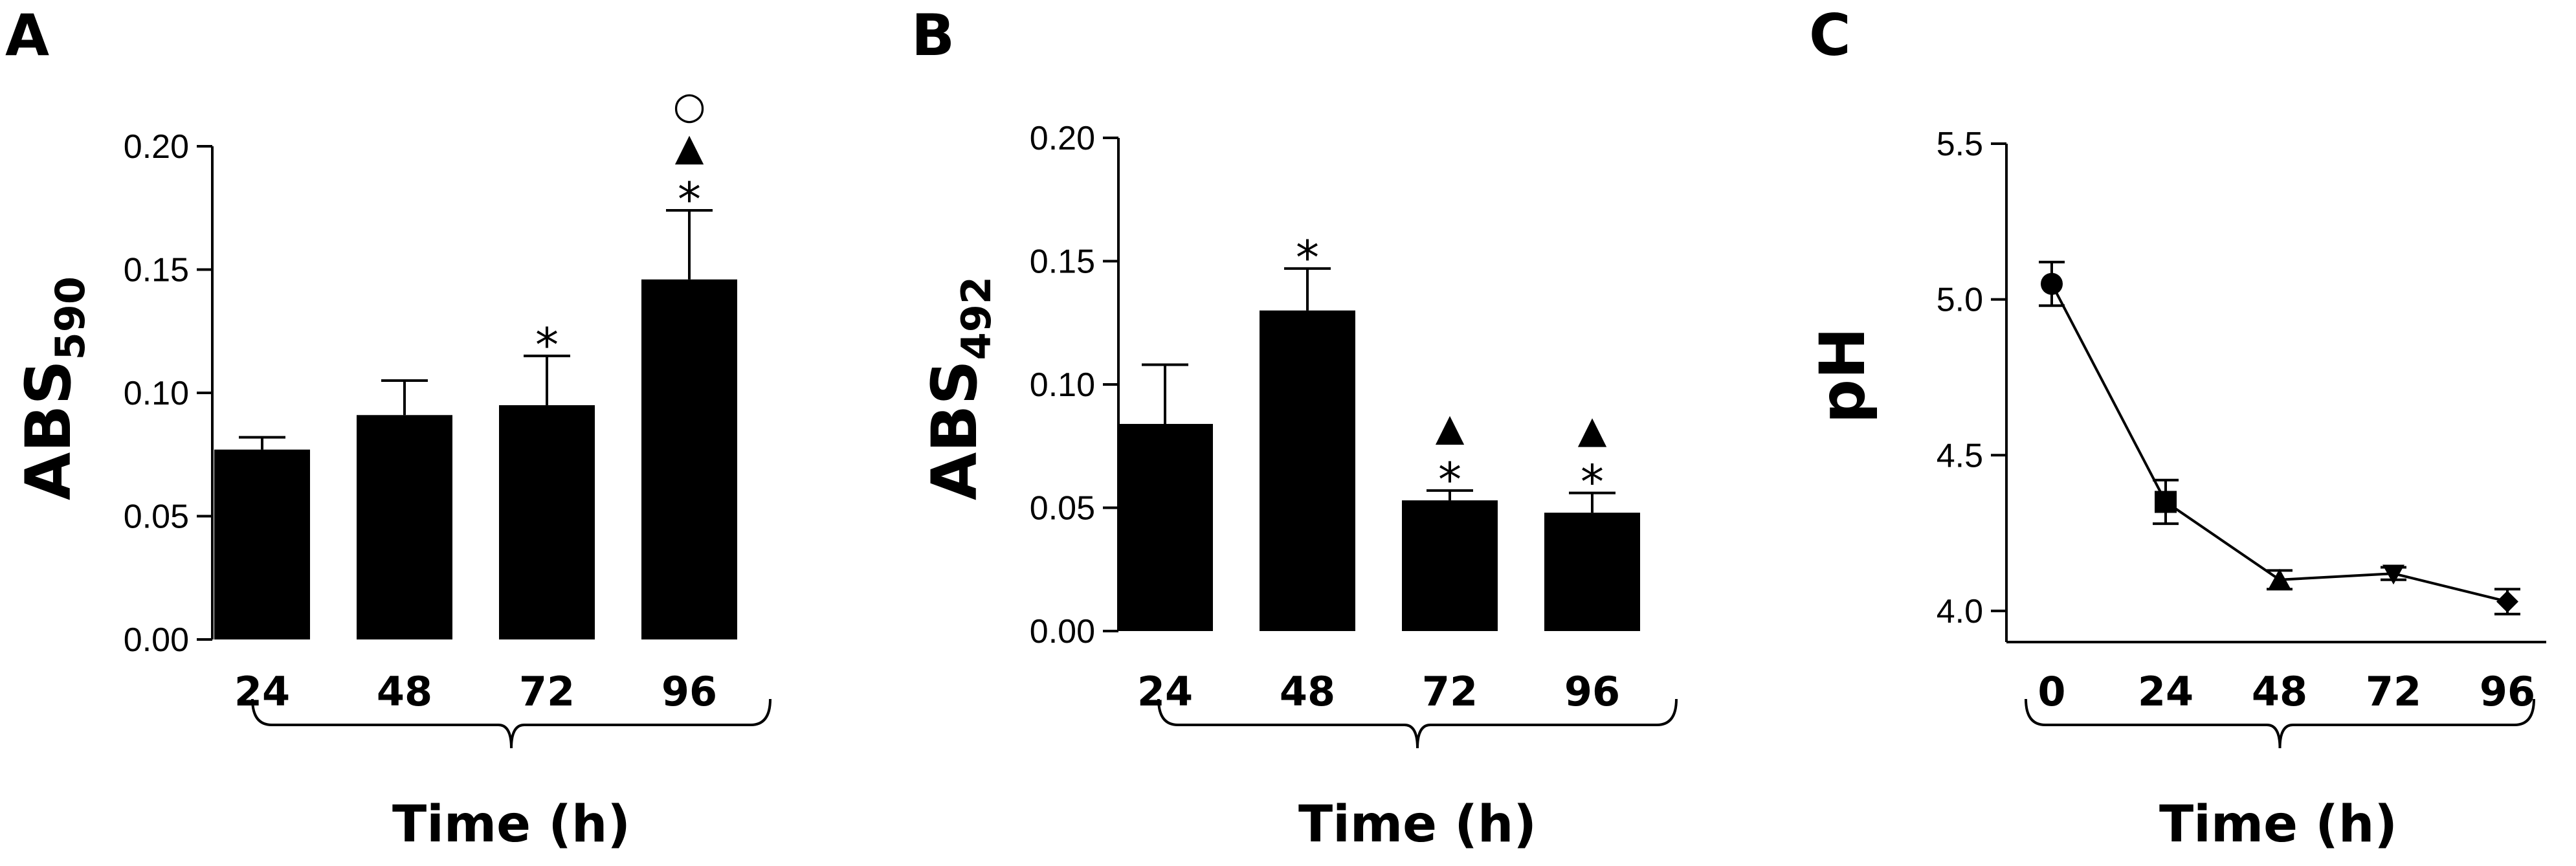 The image size is (2576, 866). I want to click on y-axis-title: ABS492, so click(959, 388).